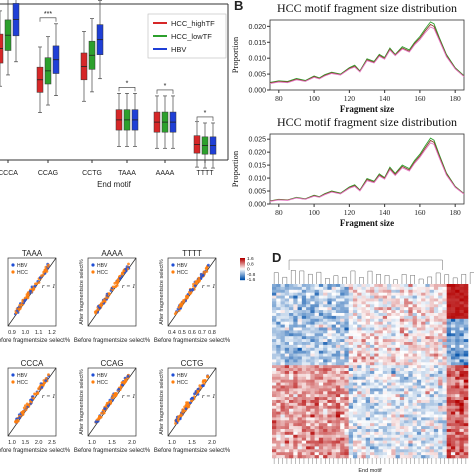 The image size is (474, 474). I want to click on scatter-title: AAAA, so click(112, 253).